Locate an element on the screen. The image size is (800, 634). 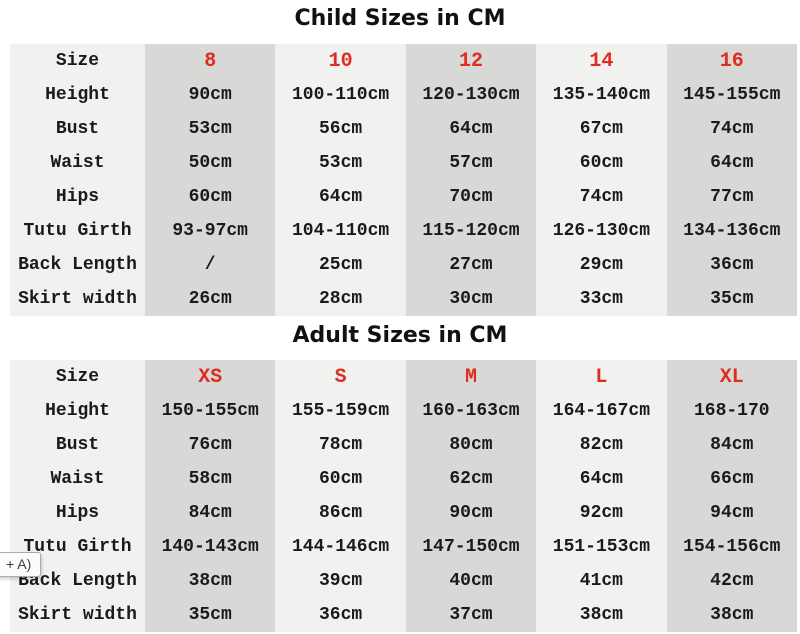
value-cell: 86cm is located at coordinates (340, 513).